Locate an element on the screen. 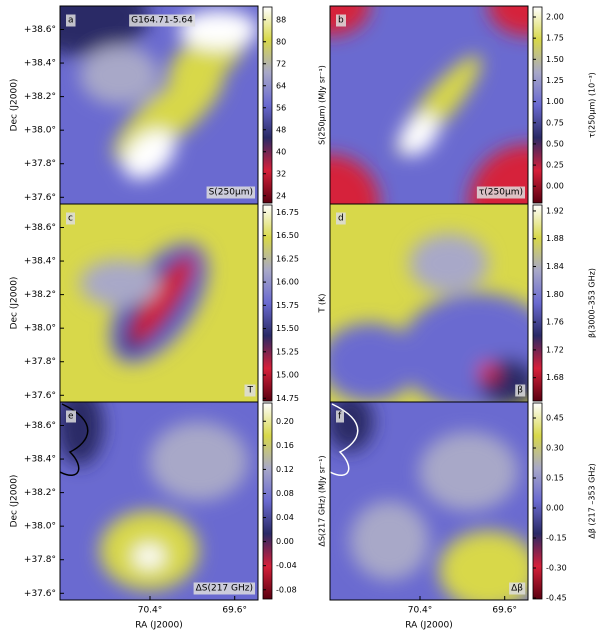 This screenshot has width=600, height=640. colorbar-tick-label: 0.04 is located at coordinates (285, 517).